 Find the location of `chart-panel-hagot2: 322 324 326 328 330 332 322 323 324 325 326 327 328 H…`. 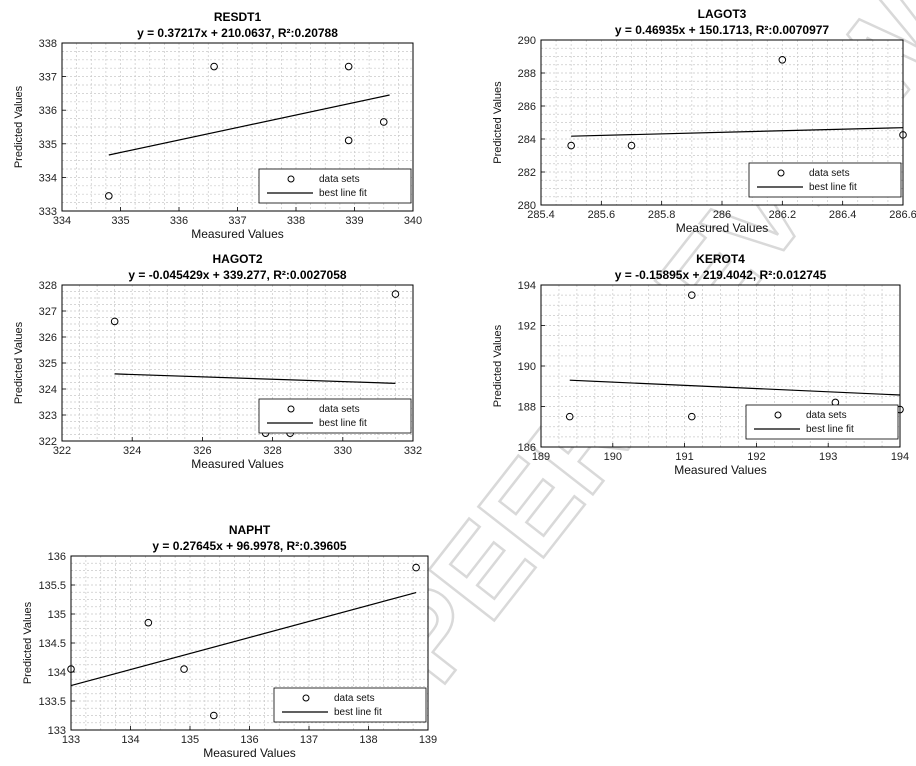

chart-panel-hagot2: 322 324 326 328 330 332 322 323 324 325 326 327 328 H… is located at coordinates (217, 361).